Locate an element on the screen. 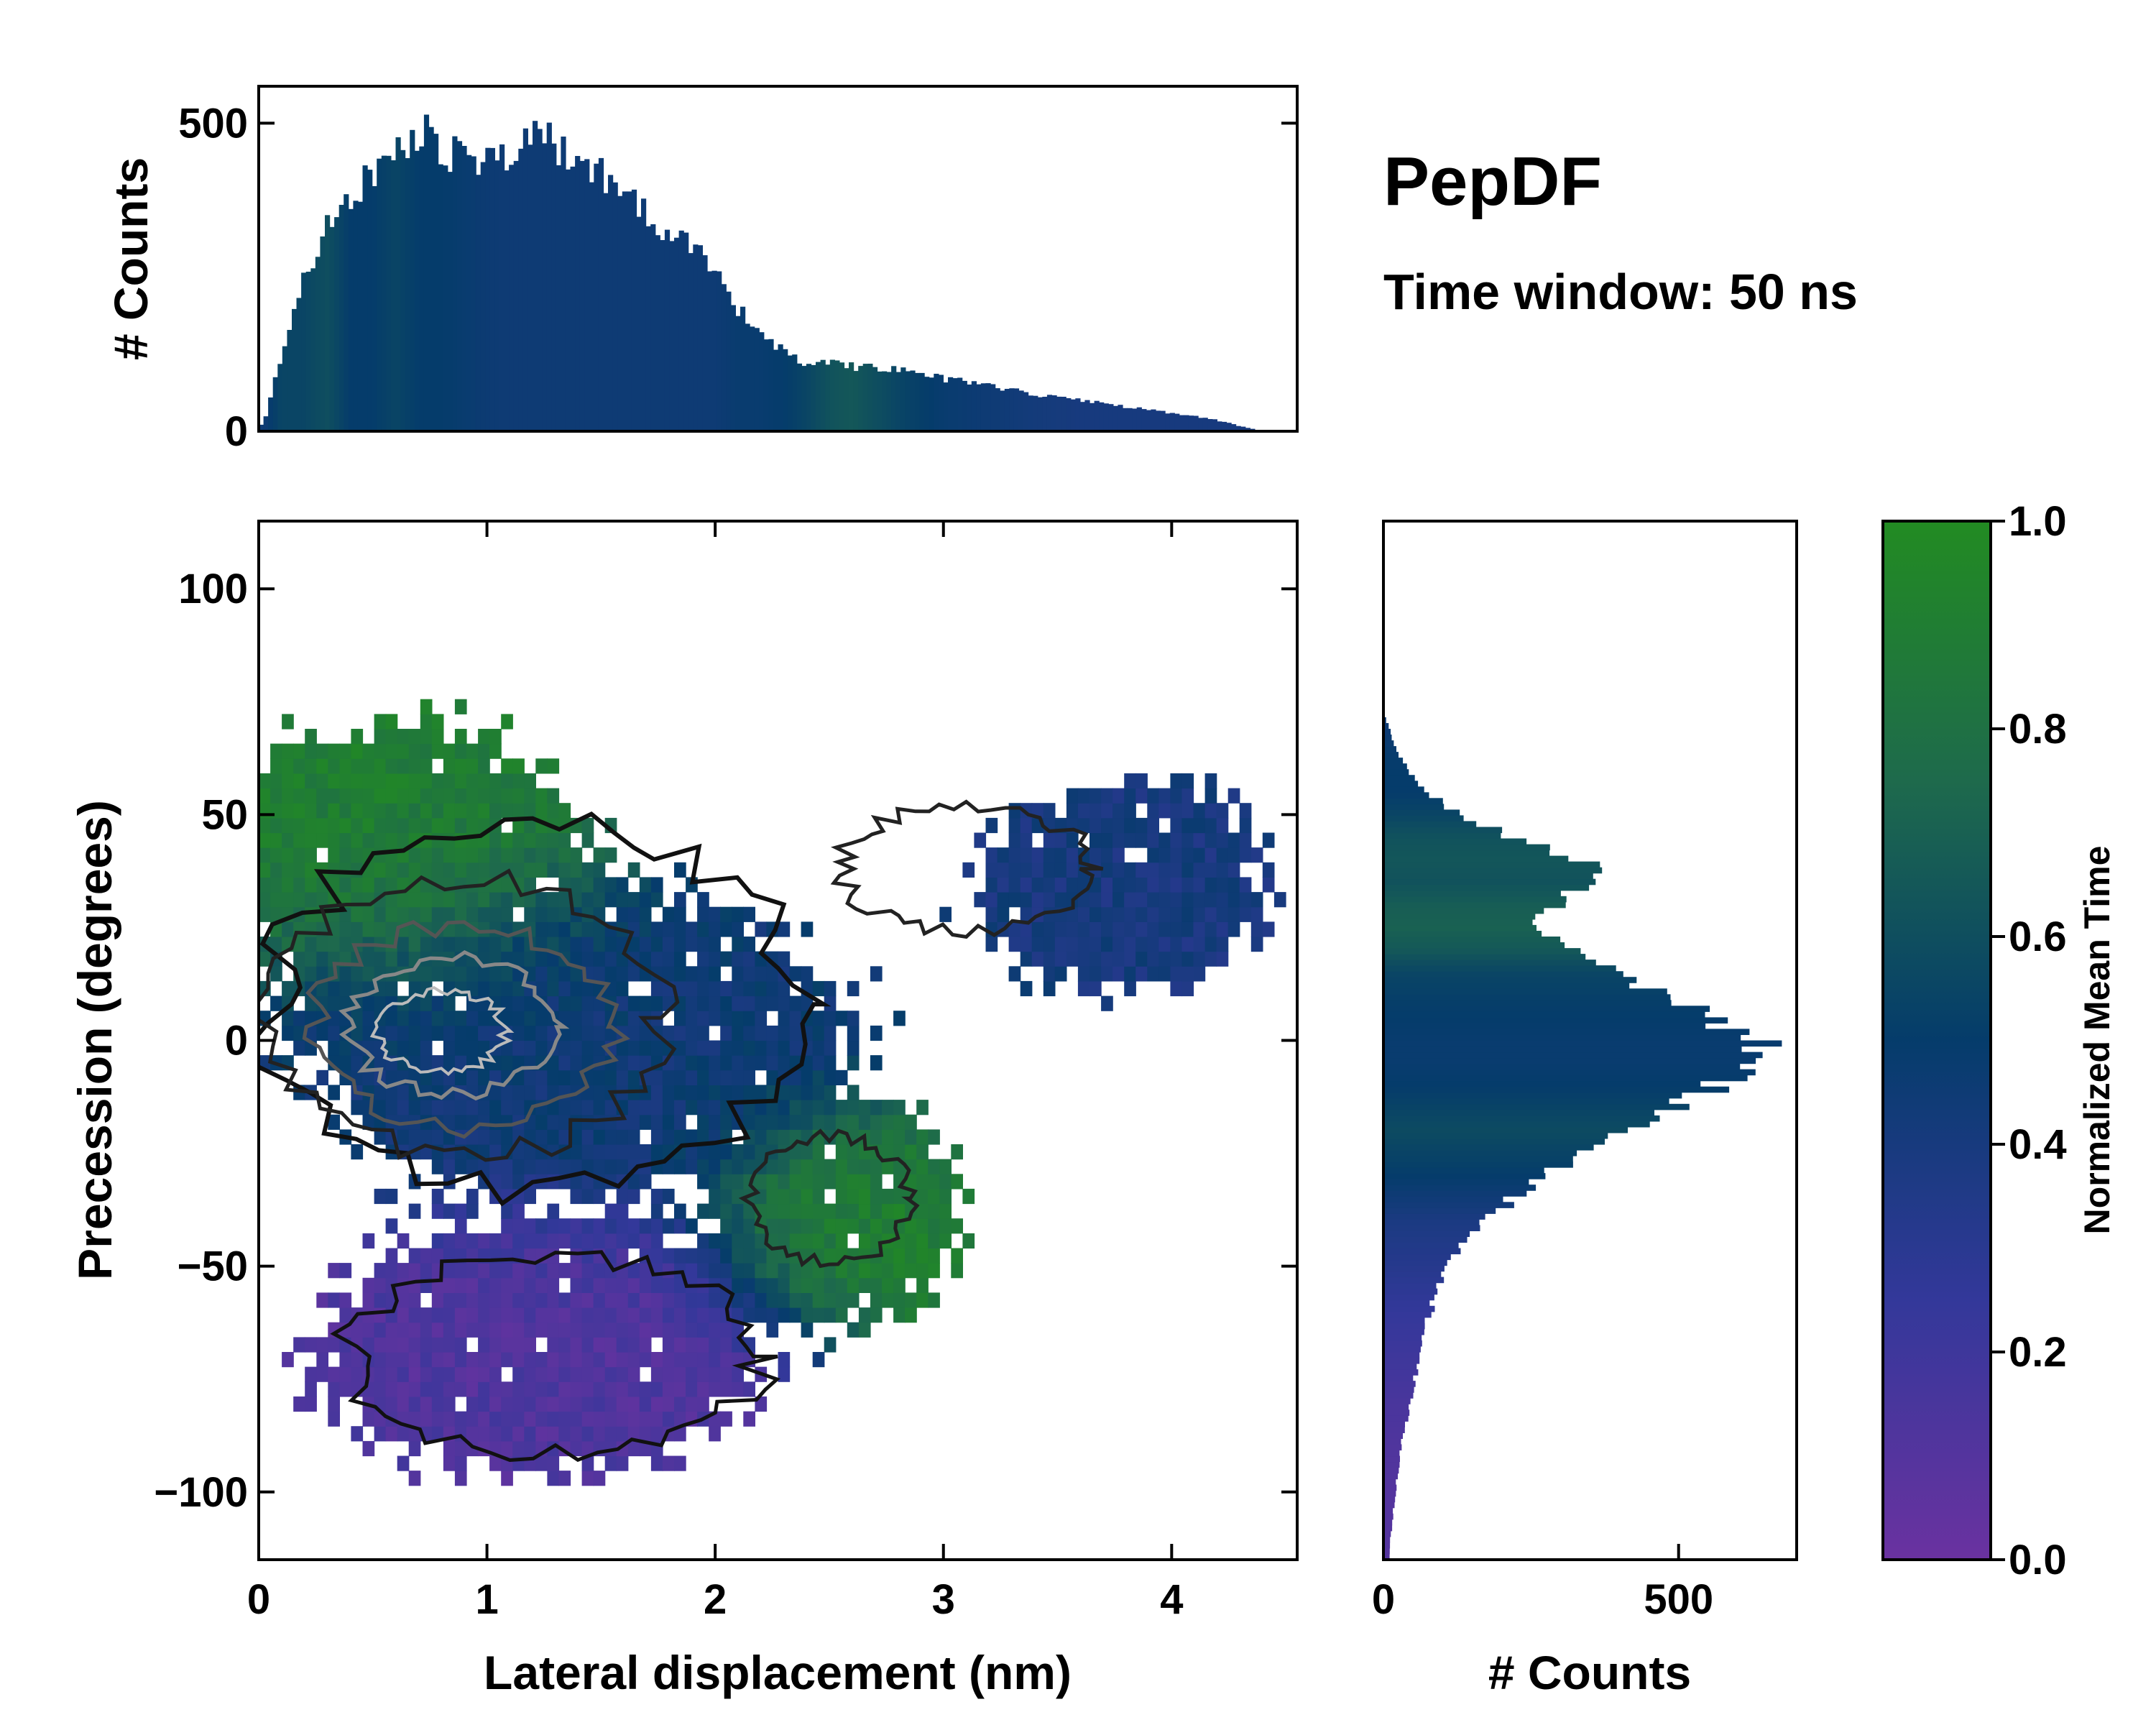  contour-line is located at coordinates (555, 1356).